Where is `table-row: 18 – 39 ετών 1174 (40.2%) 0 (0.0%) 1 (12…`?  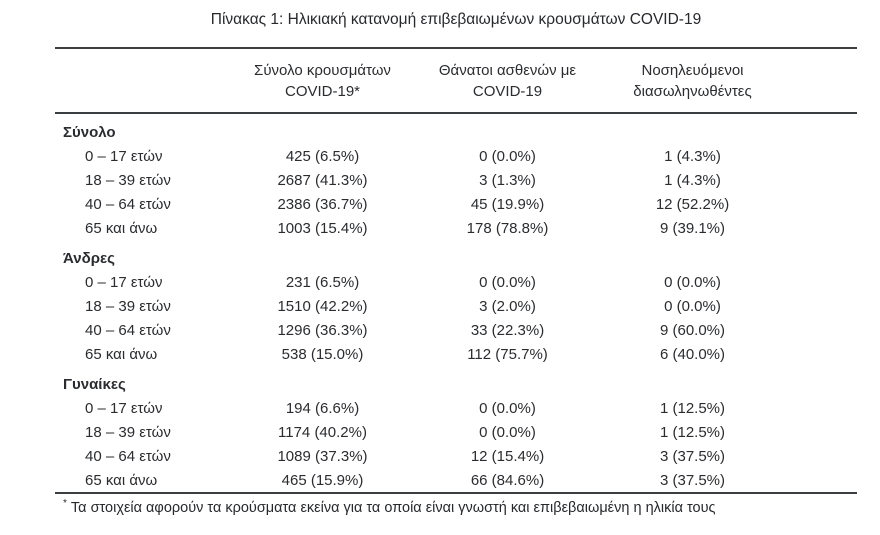 table-row: 18 – 39 ετών 1174 (40.2%) 0 (0.0%) 1 (12… is located at coordinates (456, 432).